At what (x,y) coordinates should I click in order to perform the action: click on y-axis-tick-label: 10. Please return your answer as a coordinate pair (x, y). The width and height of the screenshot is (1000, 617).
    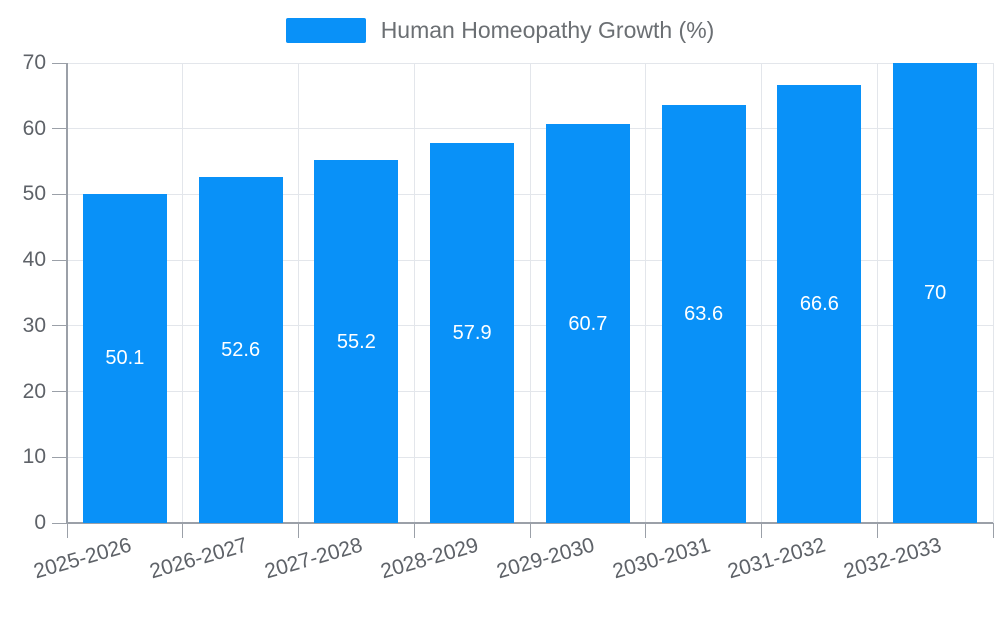
    Looking at the image, I should click on (34, 457).